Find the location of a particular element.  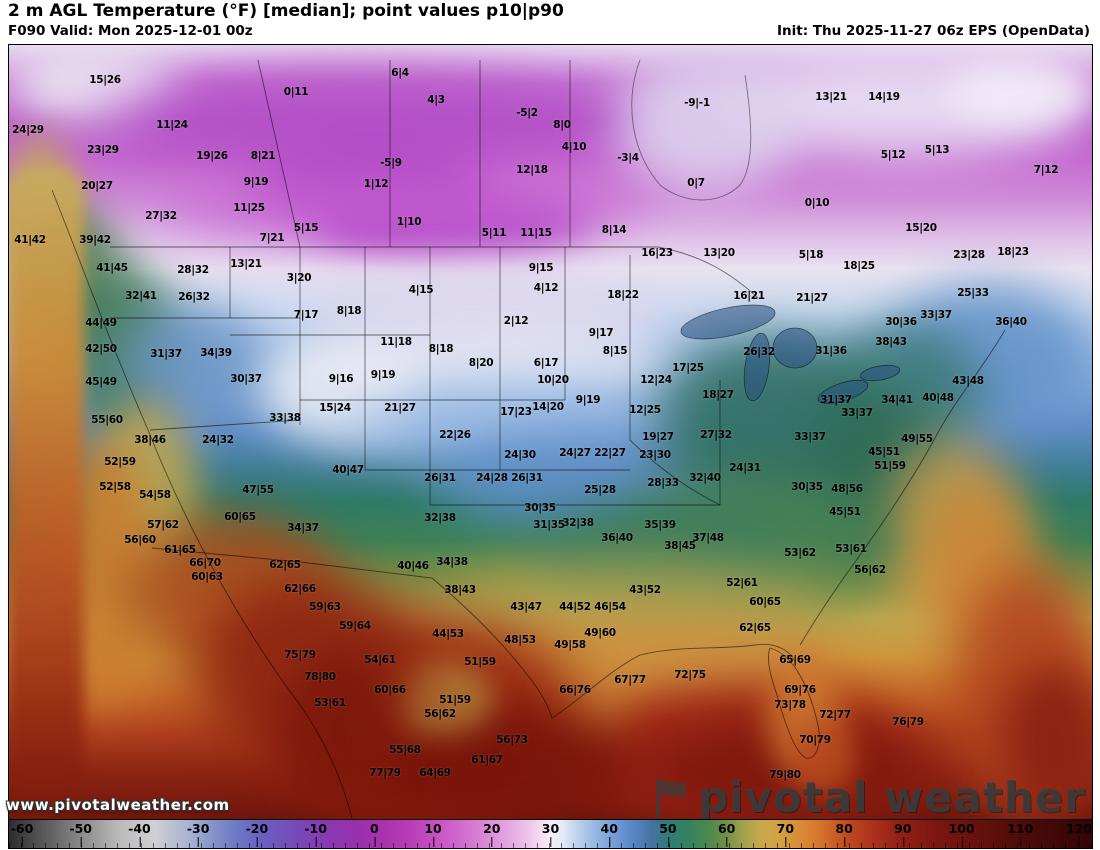

point-value: 7|17 is located at coordinates (306, 315).